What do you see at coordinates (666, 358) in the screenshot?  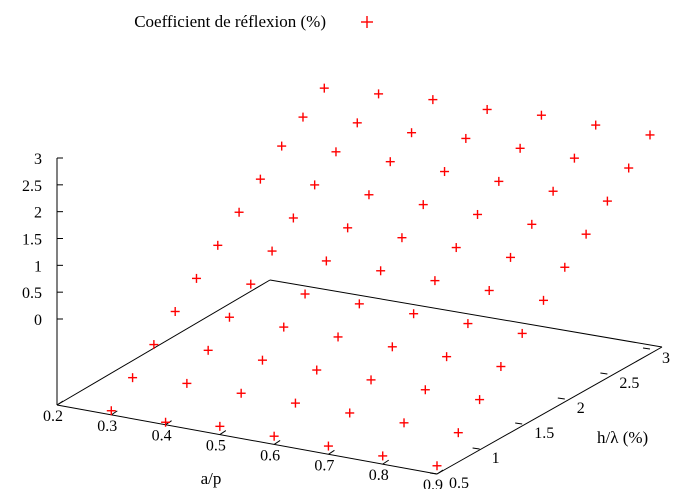 I see `y-tick-label: 3` at bounding box center [666, 358].